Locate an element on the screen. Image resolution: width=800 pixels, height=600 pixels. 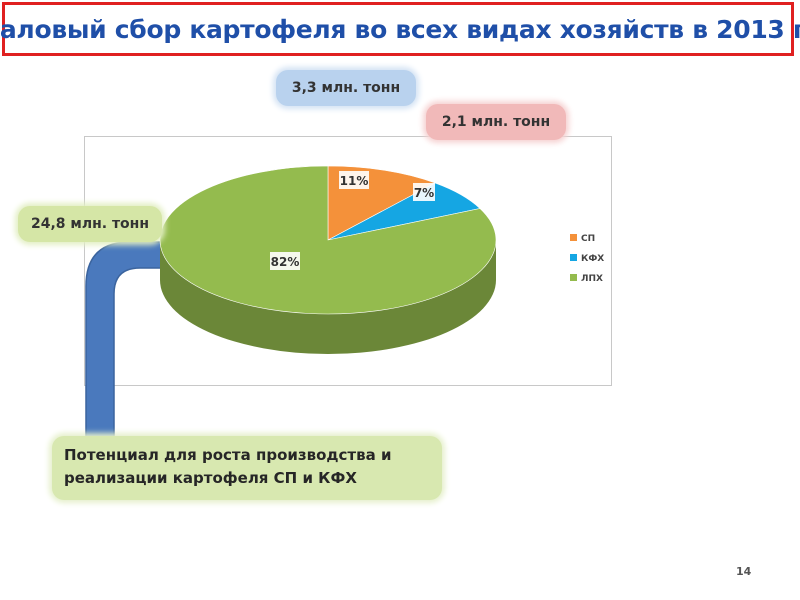
slice-lph-label-bg is located at coordinates (285, 261).